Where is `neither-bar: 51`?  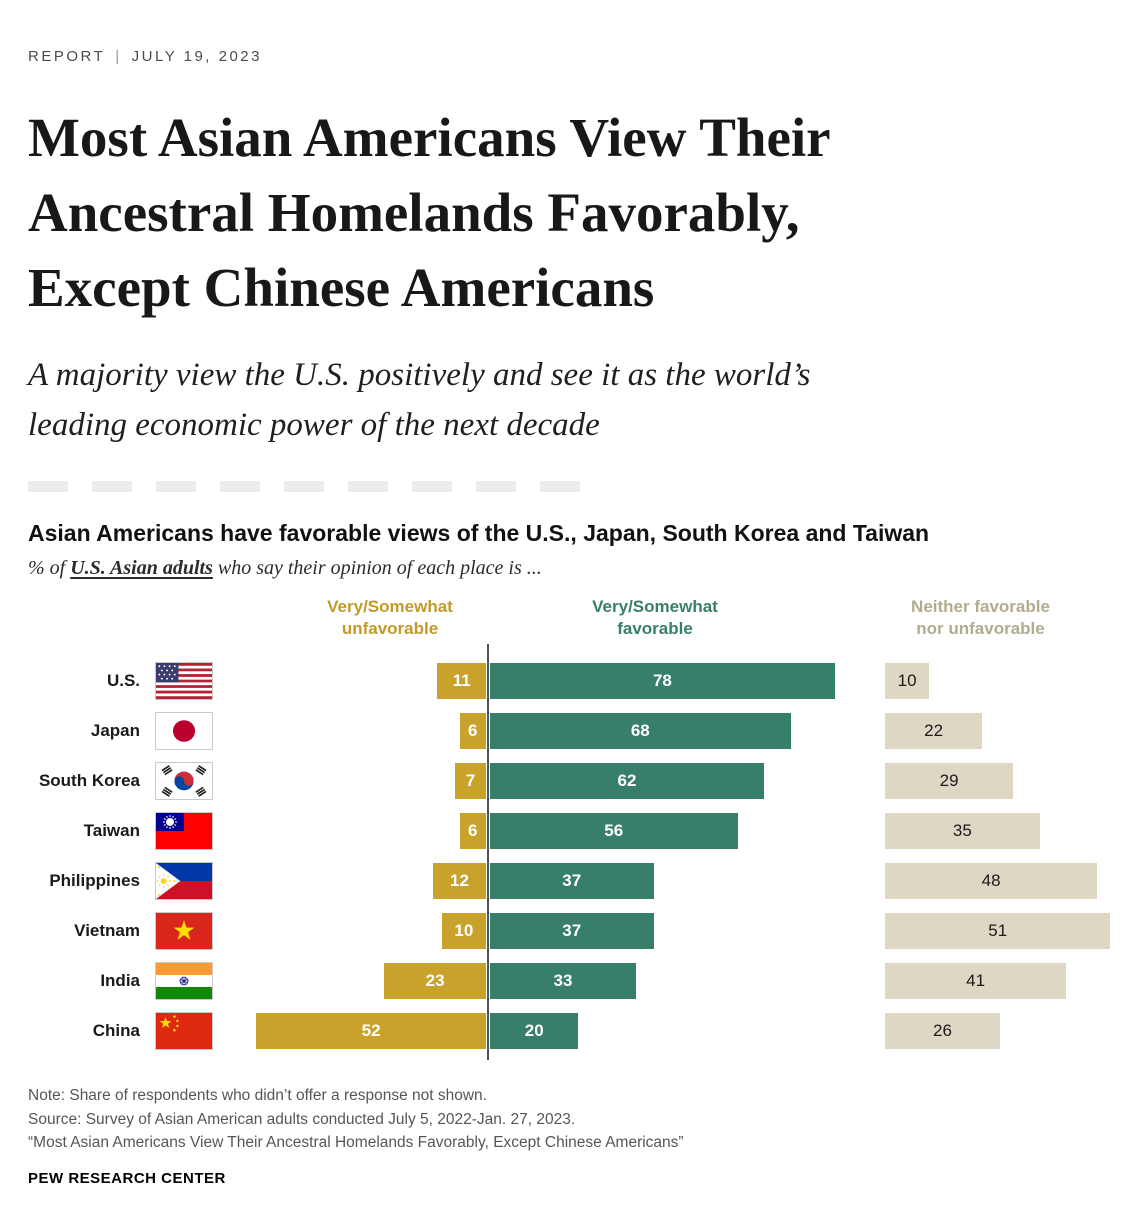 neither-bar: 51 is located at coordinates (998, 931).